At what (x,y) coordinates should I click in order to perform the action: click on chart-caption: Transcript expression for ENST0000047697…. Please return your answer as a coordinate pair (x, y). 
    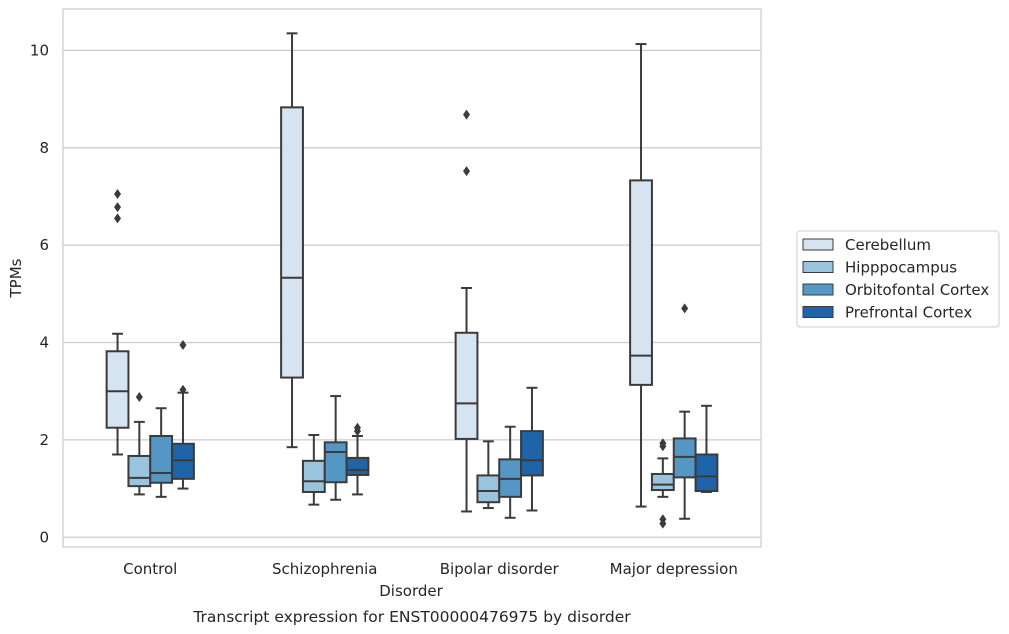
    Looking at the image, I should click on (411, 617).